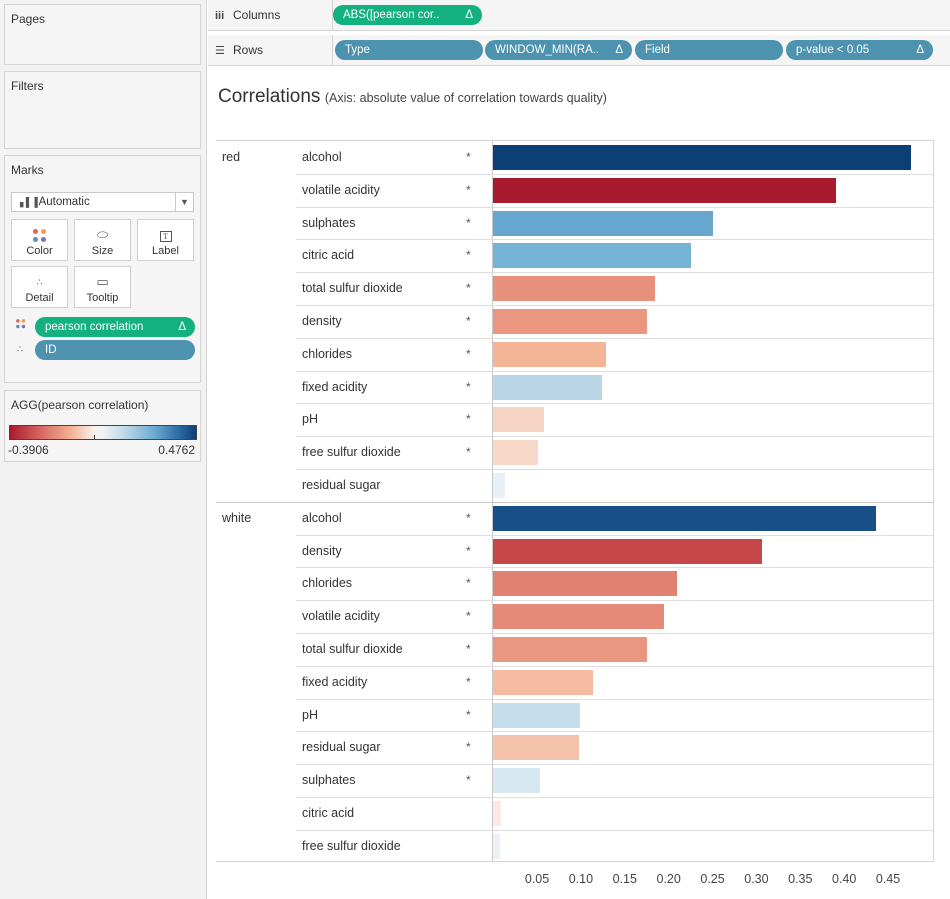 This screenshot has width=950, height=899. I want to click on id-pill: ID, so click(115, 350).